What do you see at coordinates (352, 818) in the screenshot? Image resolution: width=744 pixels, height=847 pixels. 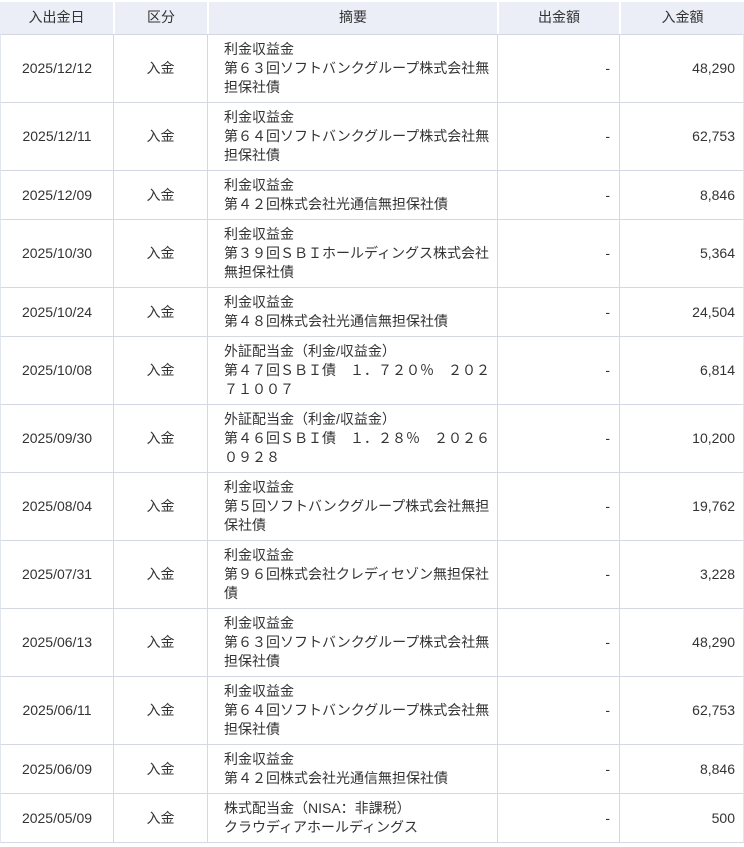 I see `description-cell: 株式配当金（NISA：非課税） クラウディアホールディングス` at bounding box center [352, 818].